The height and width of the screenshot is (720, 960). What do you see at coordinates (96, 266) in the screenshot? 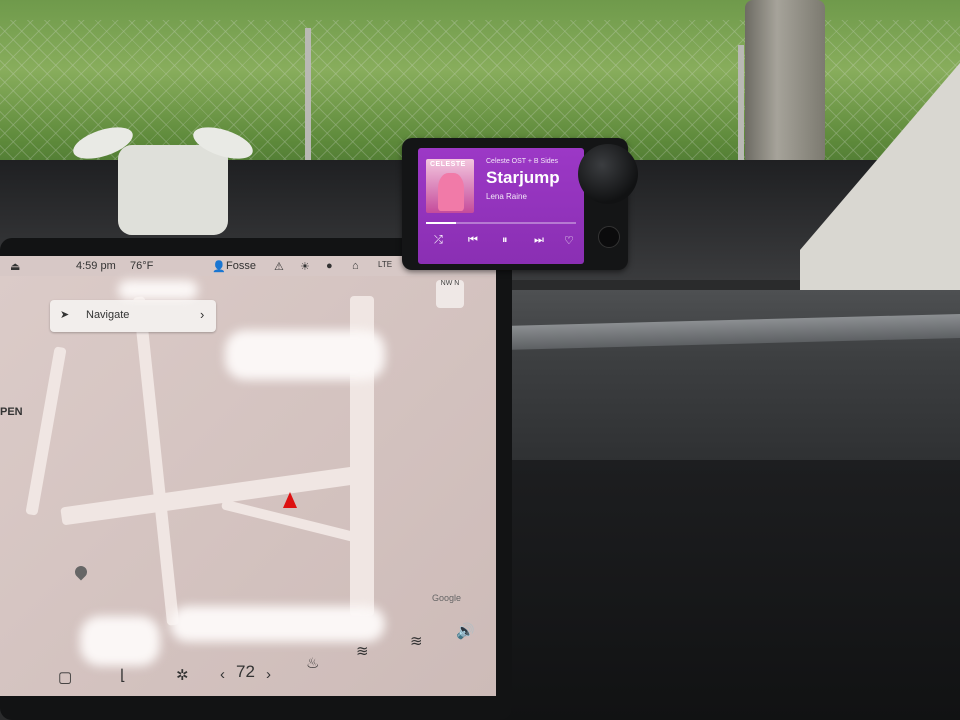
I see `clock: 4:59 pm` at bounding box center [96, 266].